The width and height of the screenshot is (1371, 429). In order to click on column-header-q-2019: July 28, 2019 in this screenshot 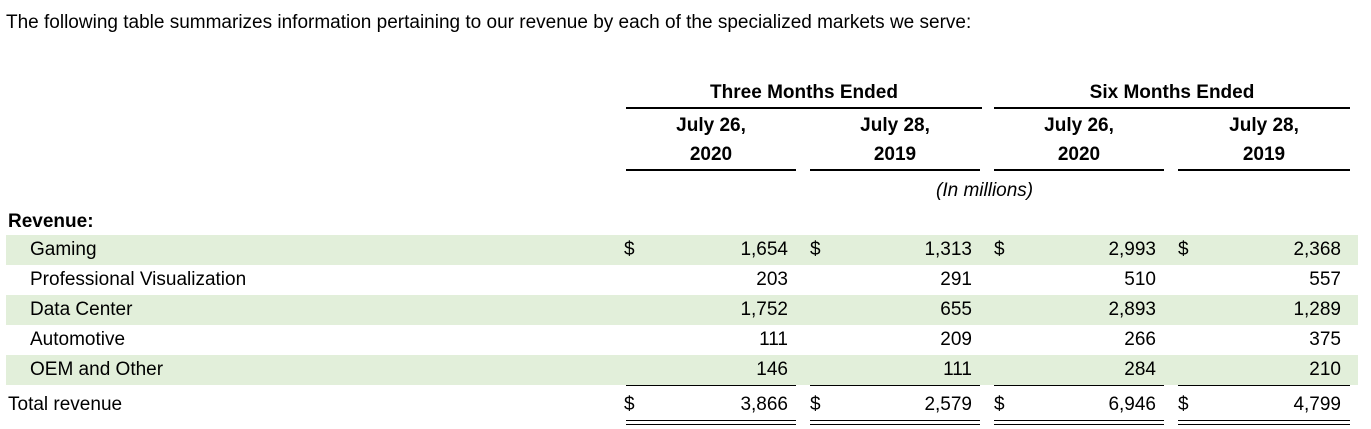, I will do `click(895, 140)`.